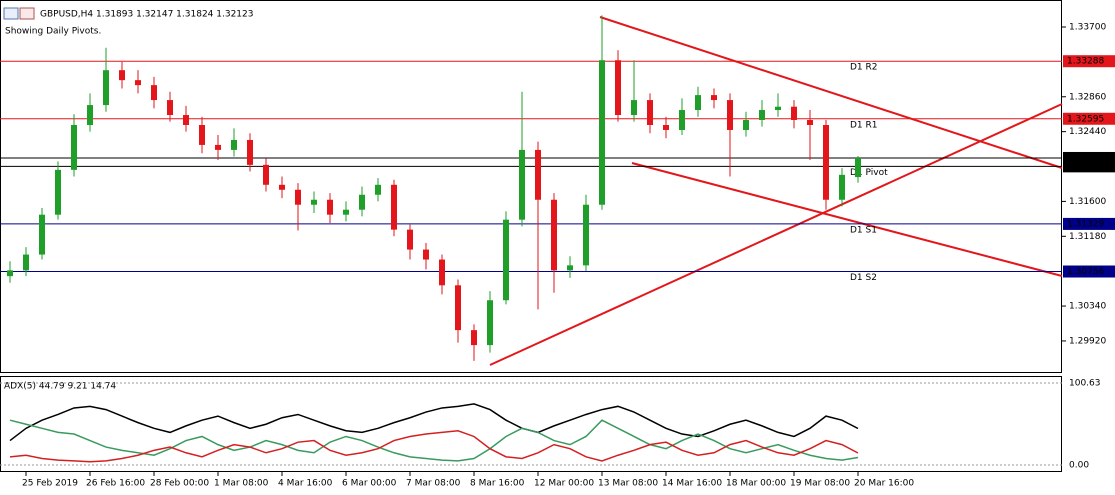 The height and width of the screenshot is (495, 1115). Describe the element at coordinates (869, 173) in the screenshot. I see `pivot-label: D1 Pivot` at that location.